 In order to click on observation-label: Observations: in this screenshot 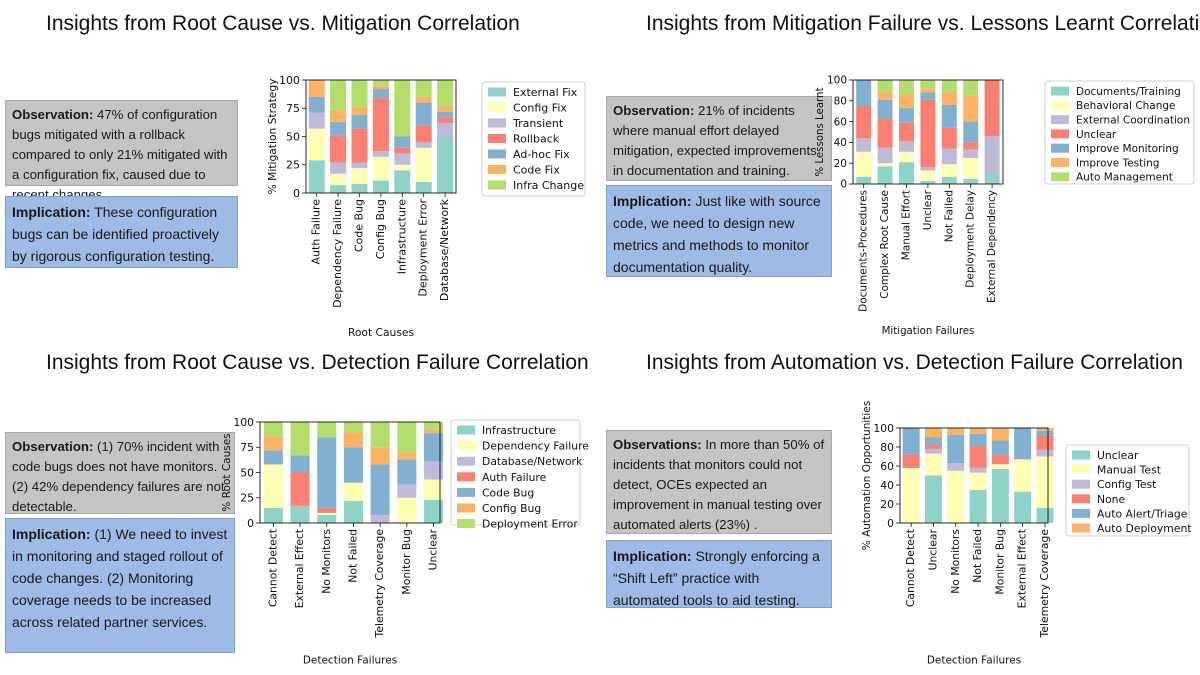, I will do `click(657, 444)`.